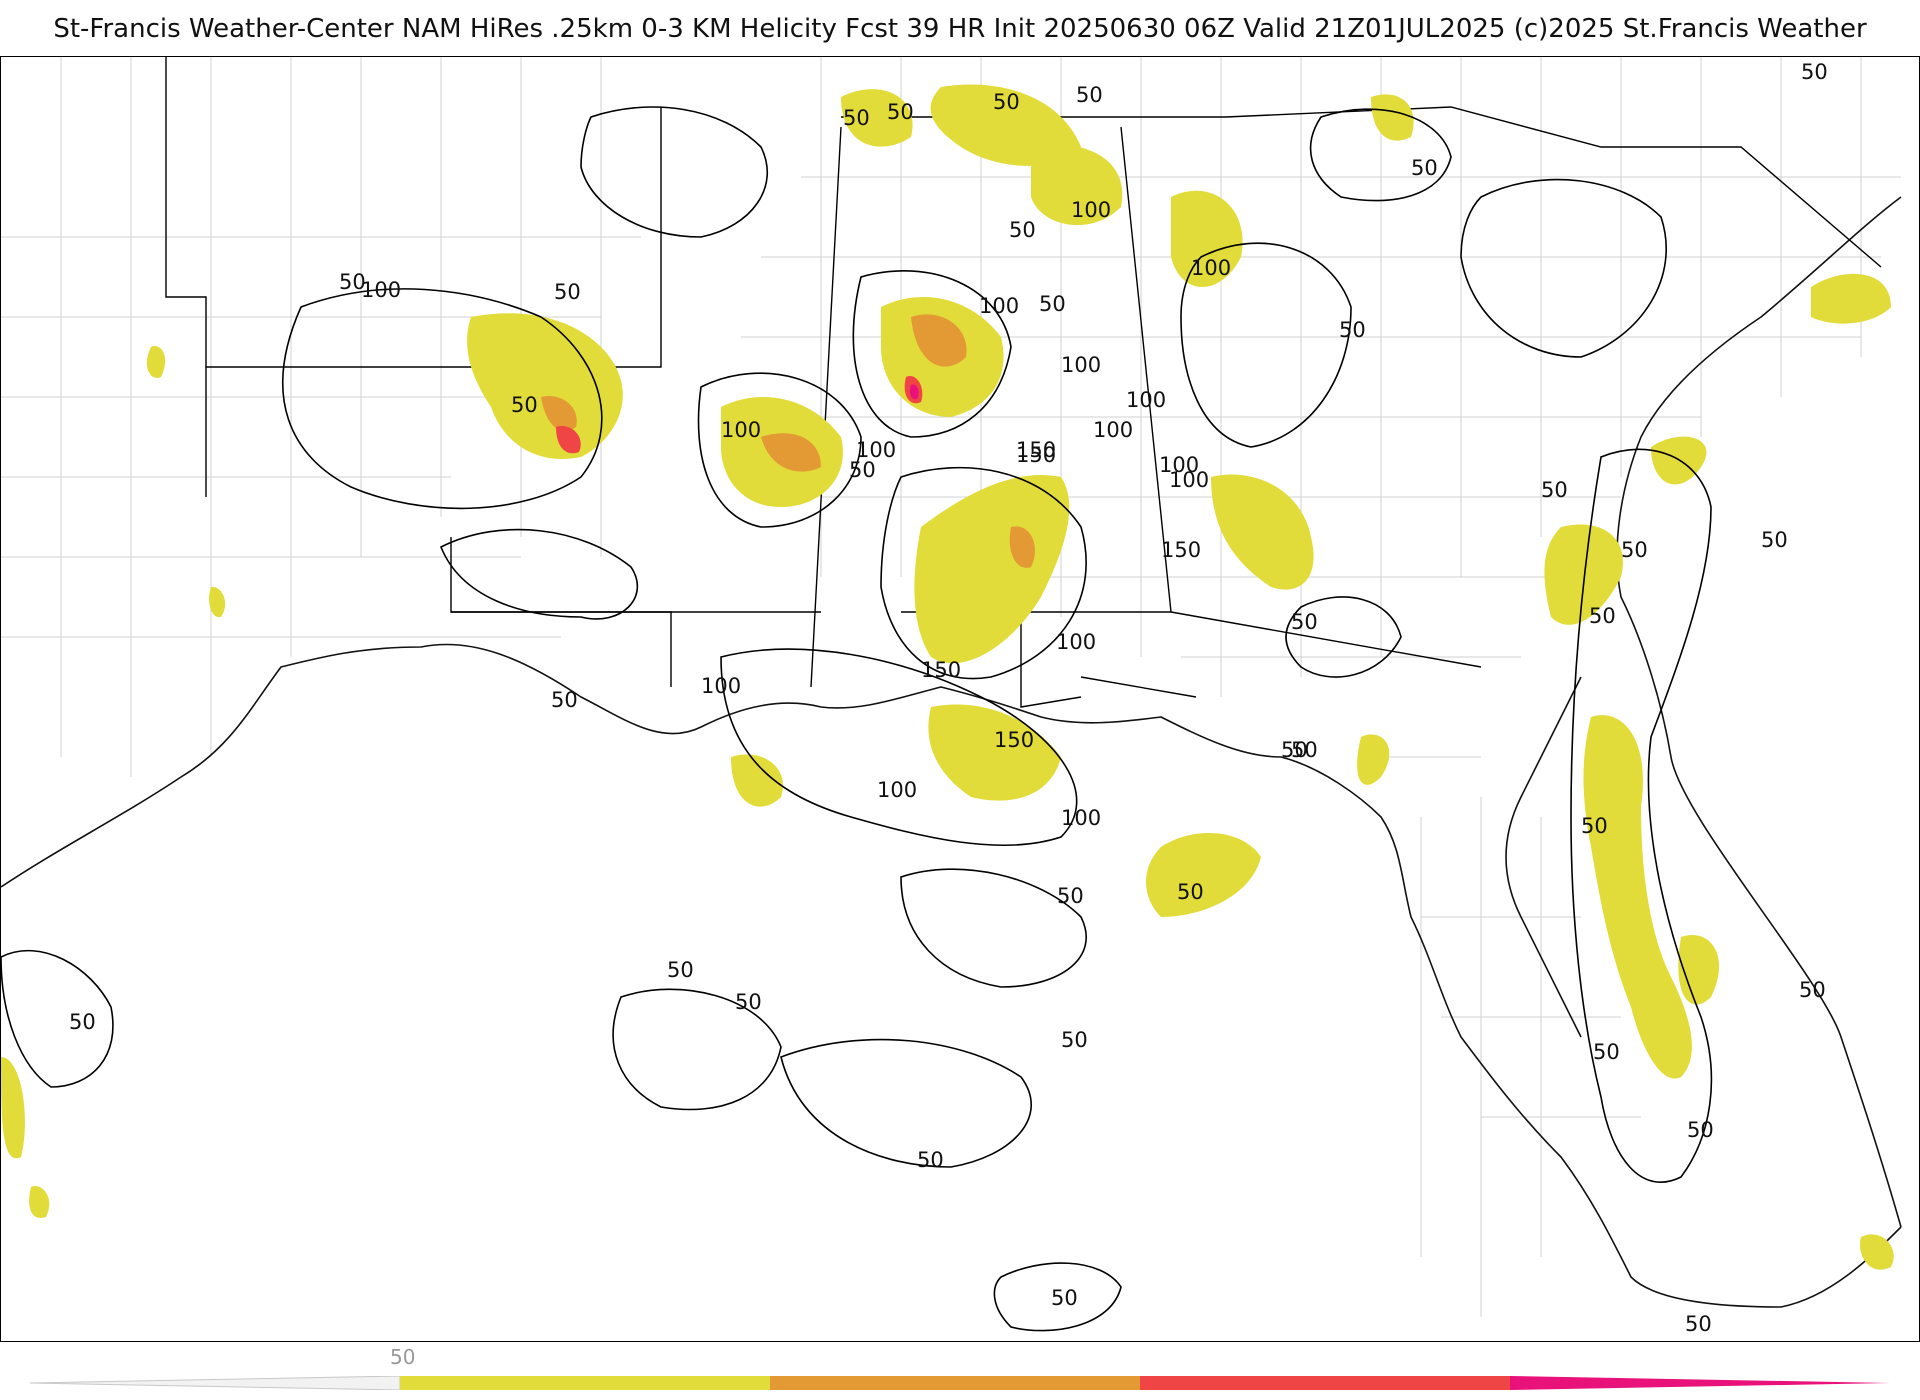 The height and width of the screenshot is (1400, 1920). What do you see at coordinates (403, 1357) in the screenshot?
I see `colorbar-tick-label: 50` at bounding box center [403, 1357].